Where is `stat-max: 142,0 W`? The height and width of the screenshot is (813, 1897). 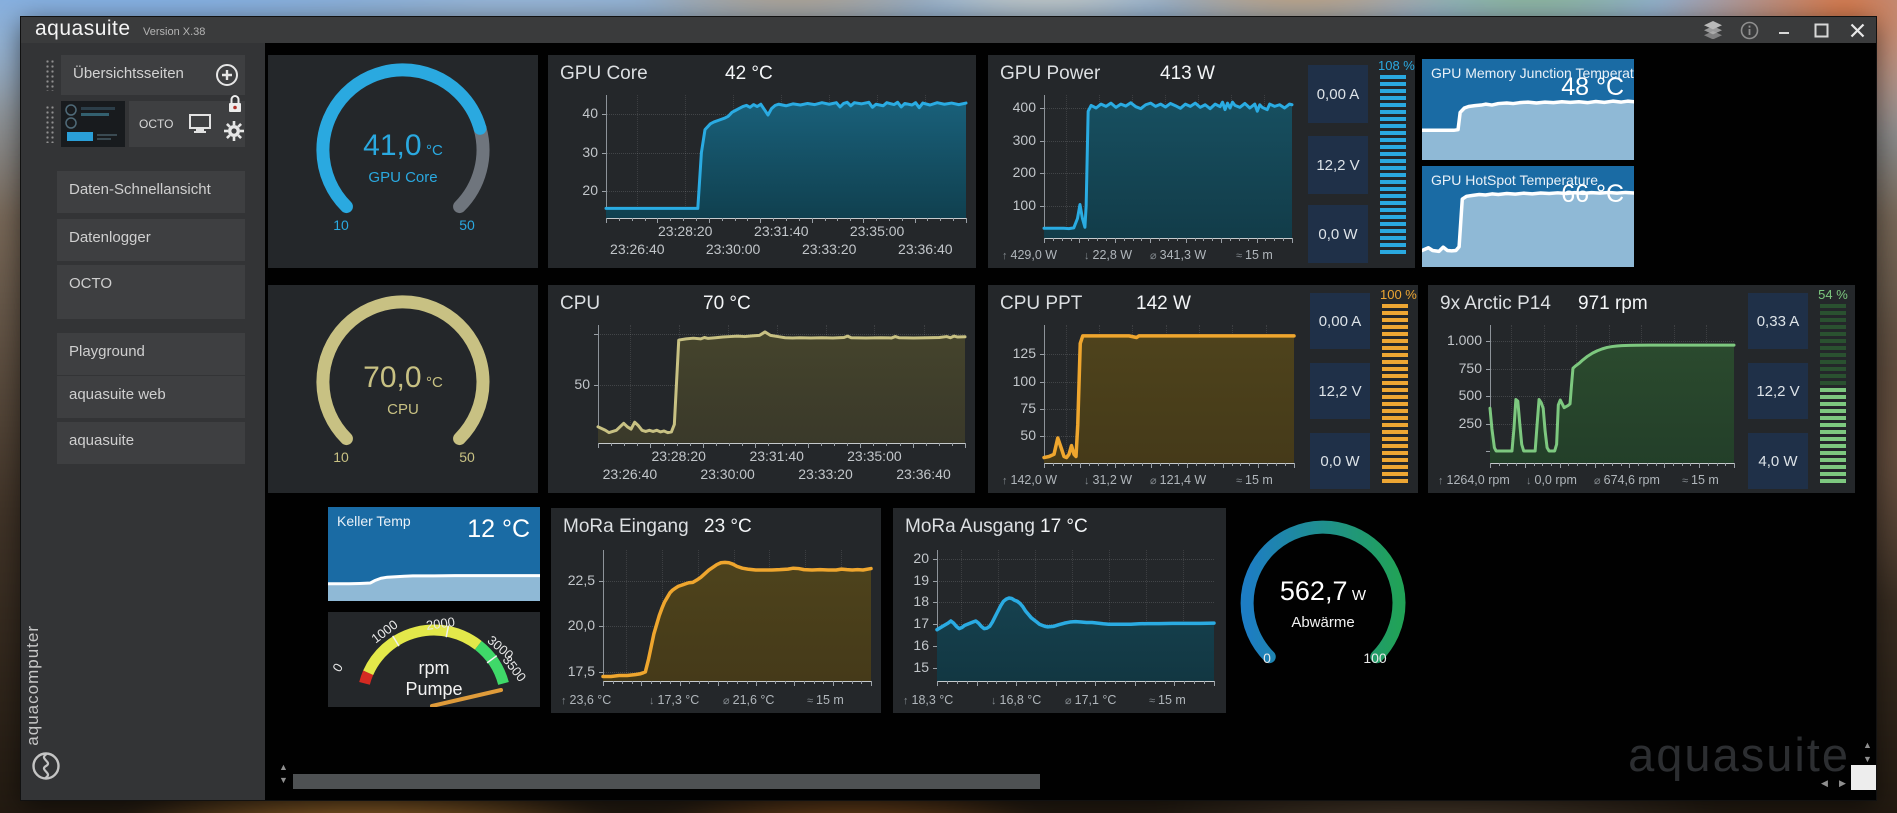
stat-max: 142,0 W is located at coordinates (1034, 480).